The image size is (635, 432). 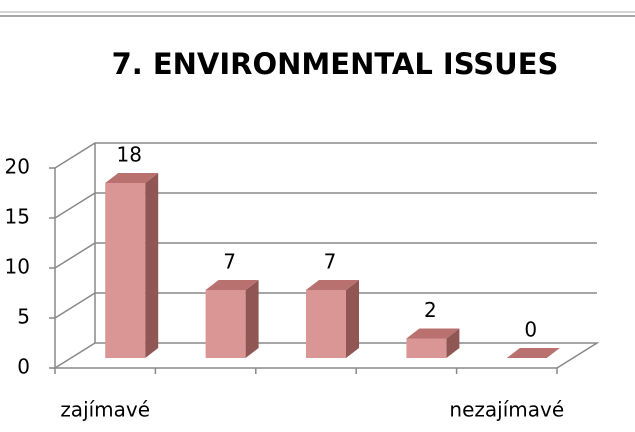 What do you see at coordinates (17, 267) in the screenshot?
I see `y-tick-label: 10` at bounding box center [17, 267].